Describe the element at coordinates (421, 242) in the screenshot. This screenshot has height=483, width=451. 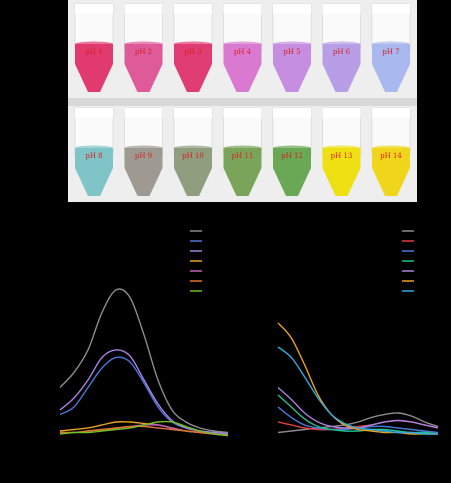
I see `legend-label: pH 9` at that location.